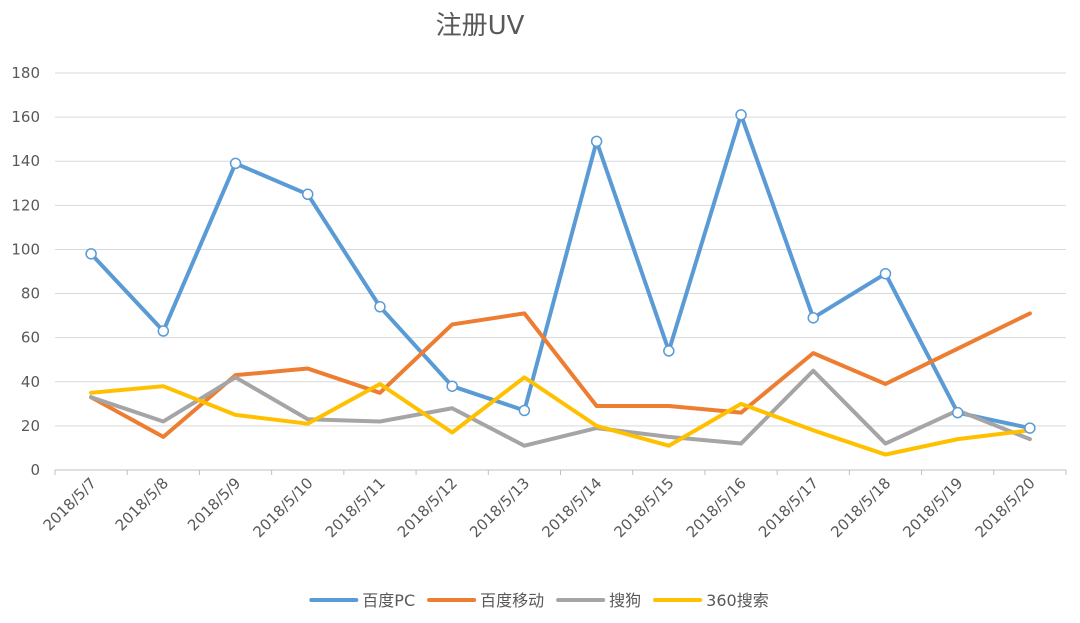 This screenshot has height=623, width=1080. I want to click on legend-label: 百度移动, so click(512, 600).